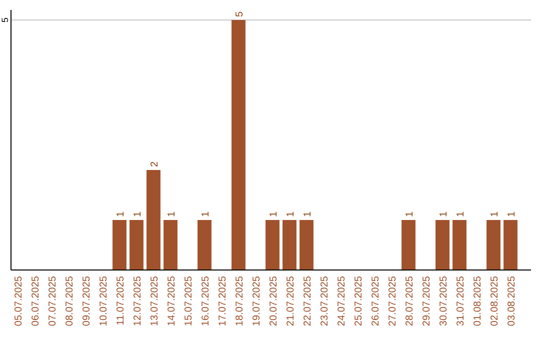 The width and height of the screenshot is (540, 340). What do you see at coordinates (376, 301) in the screenshot?
I see `x-tick-label: 26.07.2025` at bounding box center [376, 301].